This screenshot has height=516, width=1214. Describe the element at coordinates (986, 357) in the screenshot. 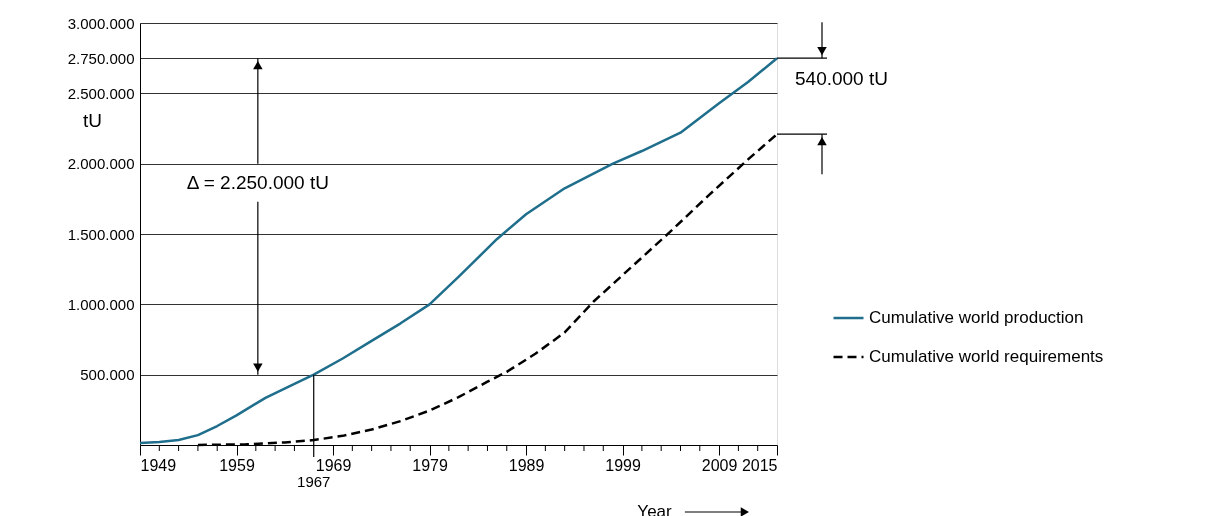

I see `legend-label: Cumulative world requirements` at that location.